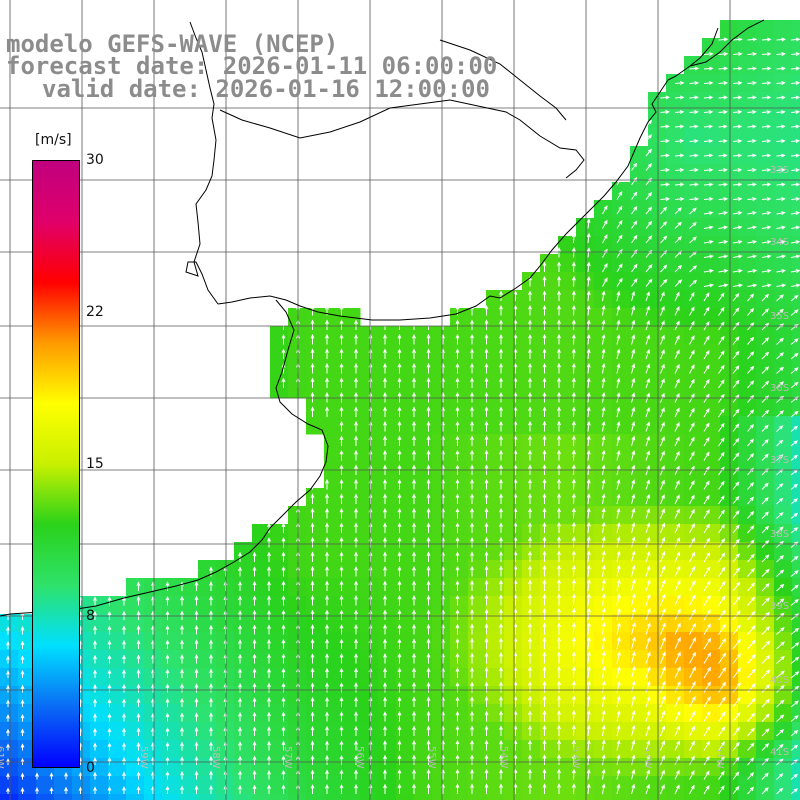  Describe the element at coordinates (431, 757) in the screenshot. I see `longitude-label: 55W` at that location.